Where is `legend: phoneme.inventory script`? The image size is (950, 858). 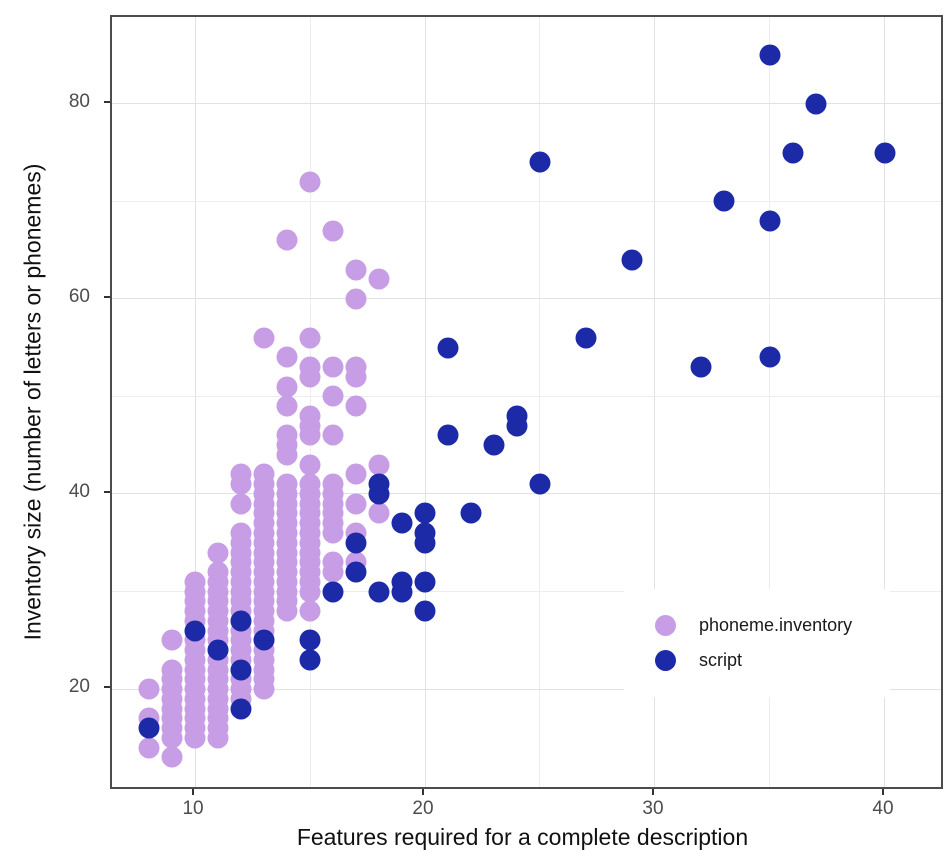 legend: phoneme.inventory script is located at coordinates (757, 643).